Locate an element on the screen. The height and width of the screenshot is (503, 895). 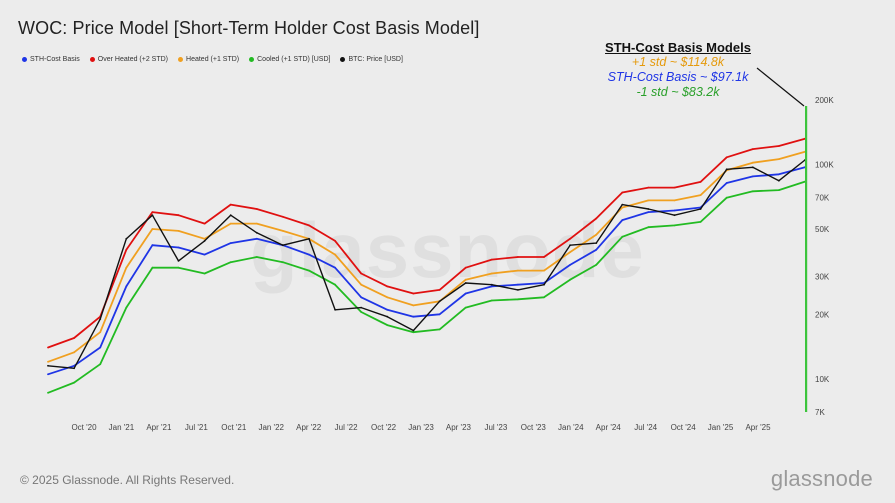
x-tick-label: Oct '23 is located at coordinates (534, 427).